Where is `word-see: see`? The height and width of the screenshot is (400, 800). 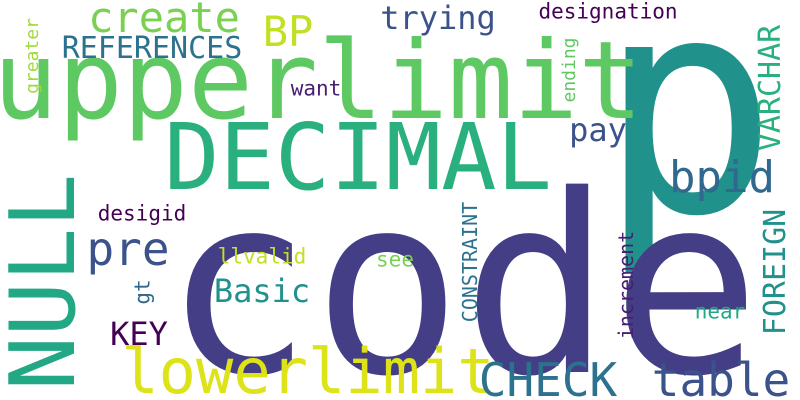
word-see: see is located at coordinates (395, 259).